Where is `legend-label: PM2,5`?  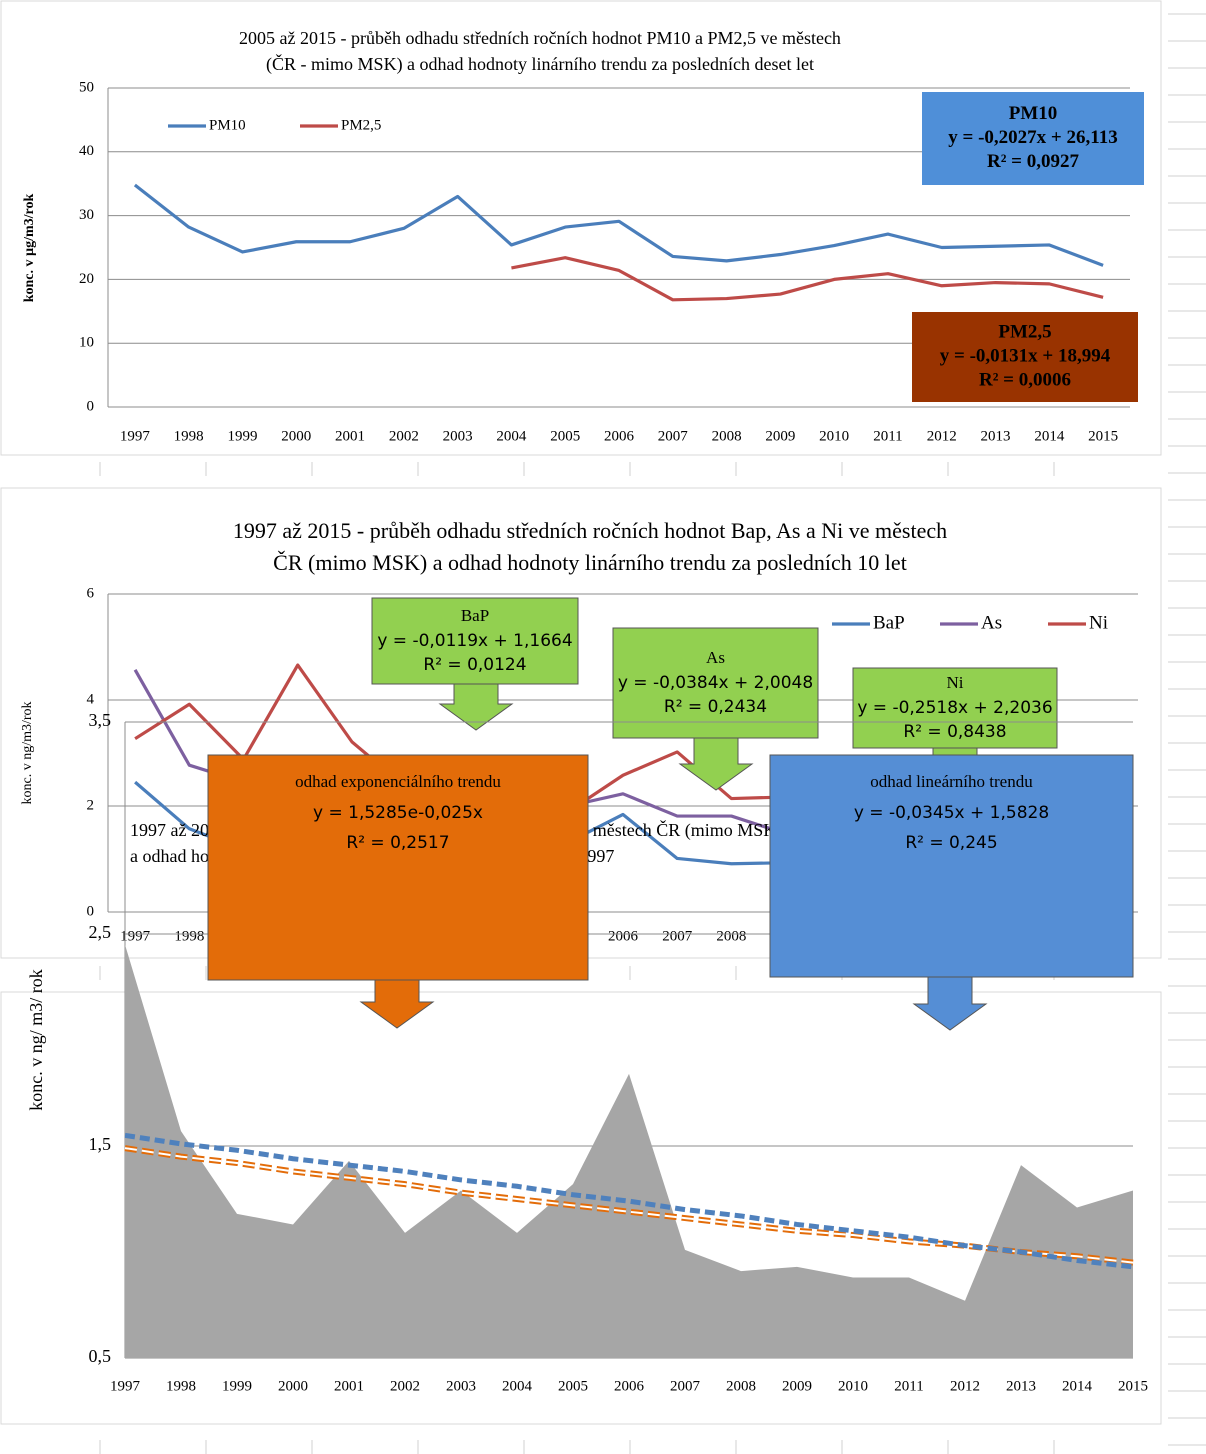
legend-label: PM2,5 is located at coordinates (361, 125).